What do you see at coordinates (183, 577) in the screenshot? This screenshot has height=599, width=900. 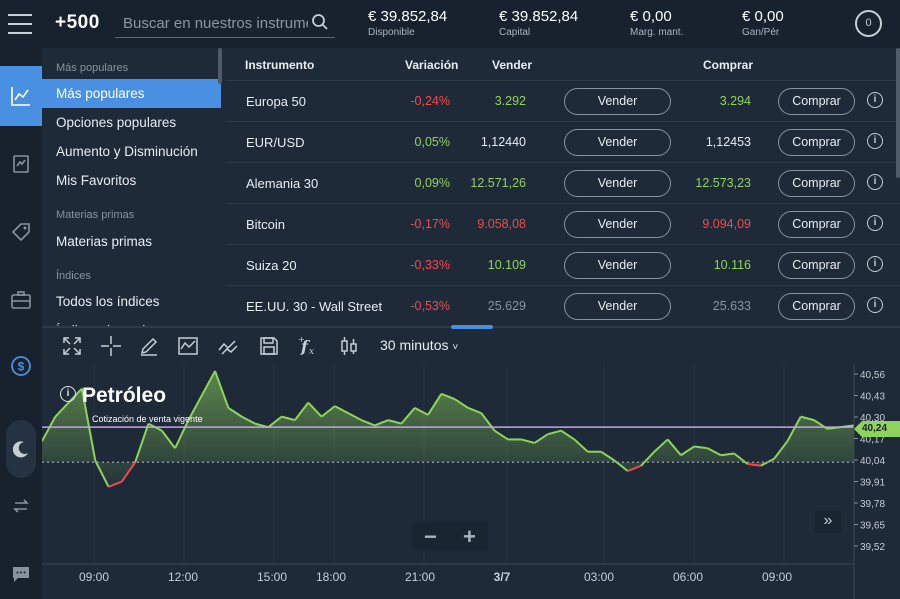 I see `x-tick-label: 12:00` at bounding box center [183, 577].